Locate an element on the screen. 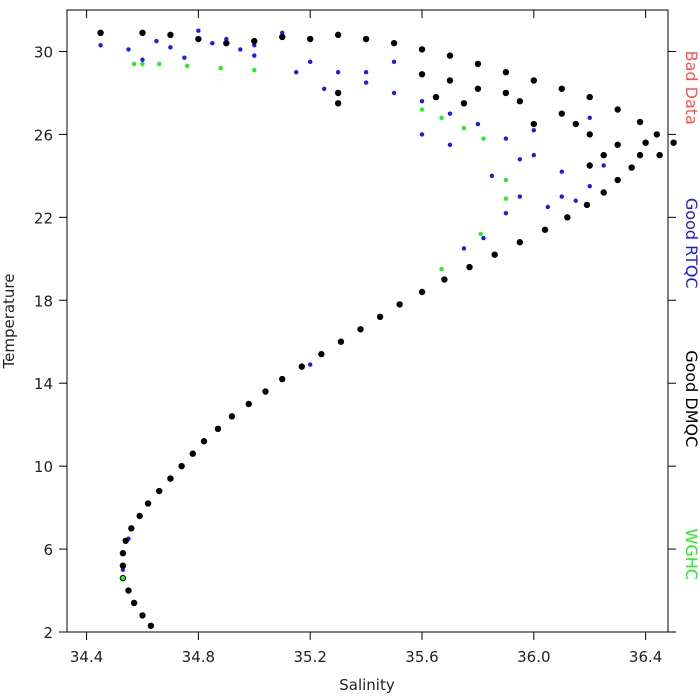  legend-entry: WGHC is located at coordinates (691, 554).